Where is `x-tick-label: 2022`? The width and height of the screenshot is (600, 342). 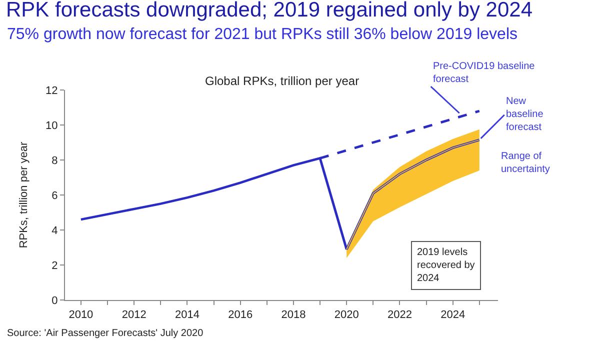
x-tick-label: 2022 is located at coordinates (399, 315).